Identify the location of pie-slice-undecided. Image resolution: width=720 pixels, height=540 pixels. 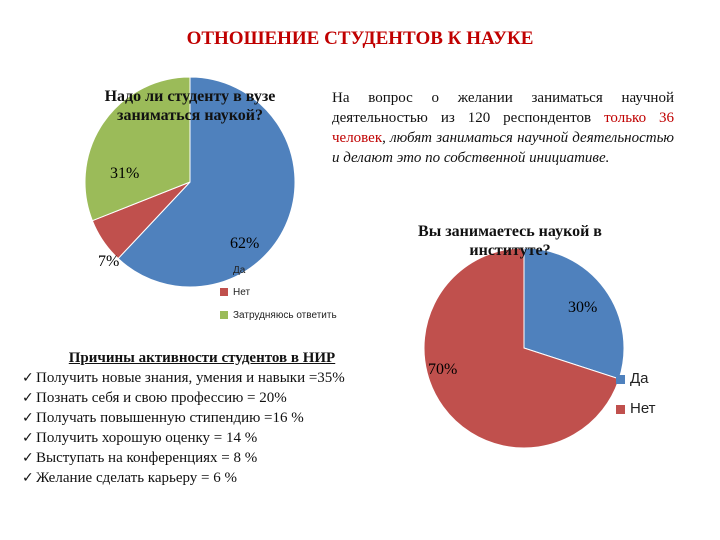
(137, 149).